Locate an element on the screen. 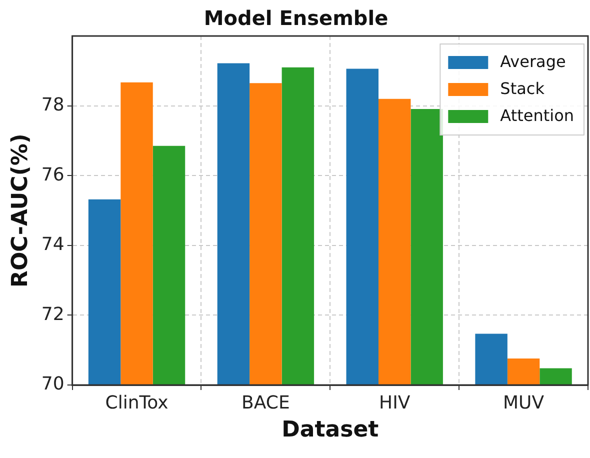 The width and height of the screenshot is (590, 458). x-tick-label: ClinTox is located at coordinates (137, 403).